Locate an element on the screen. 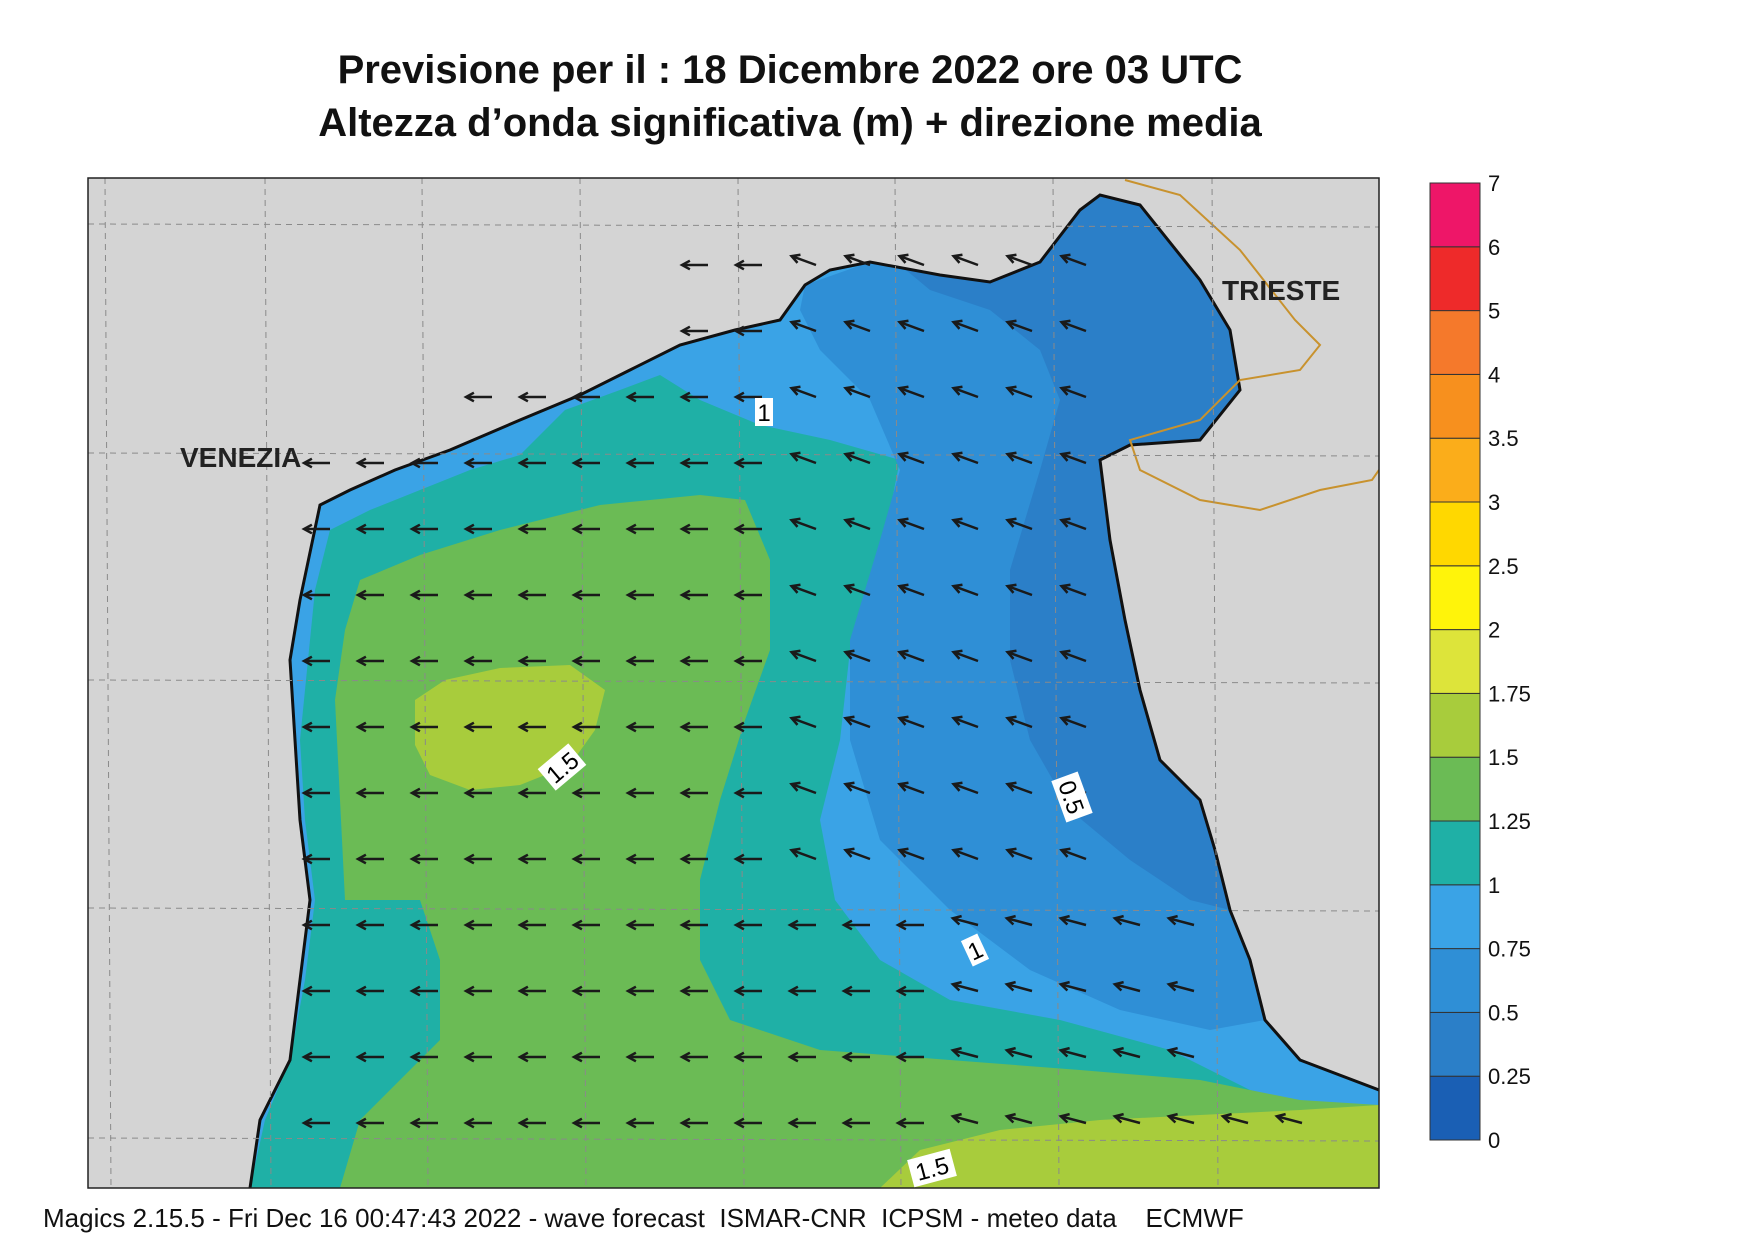  colorbar-tick-label: 1 is located at coordinates (1494, 885).